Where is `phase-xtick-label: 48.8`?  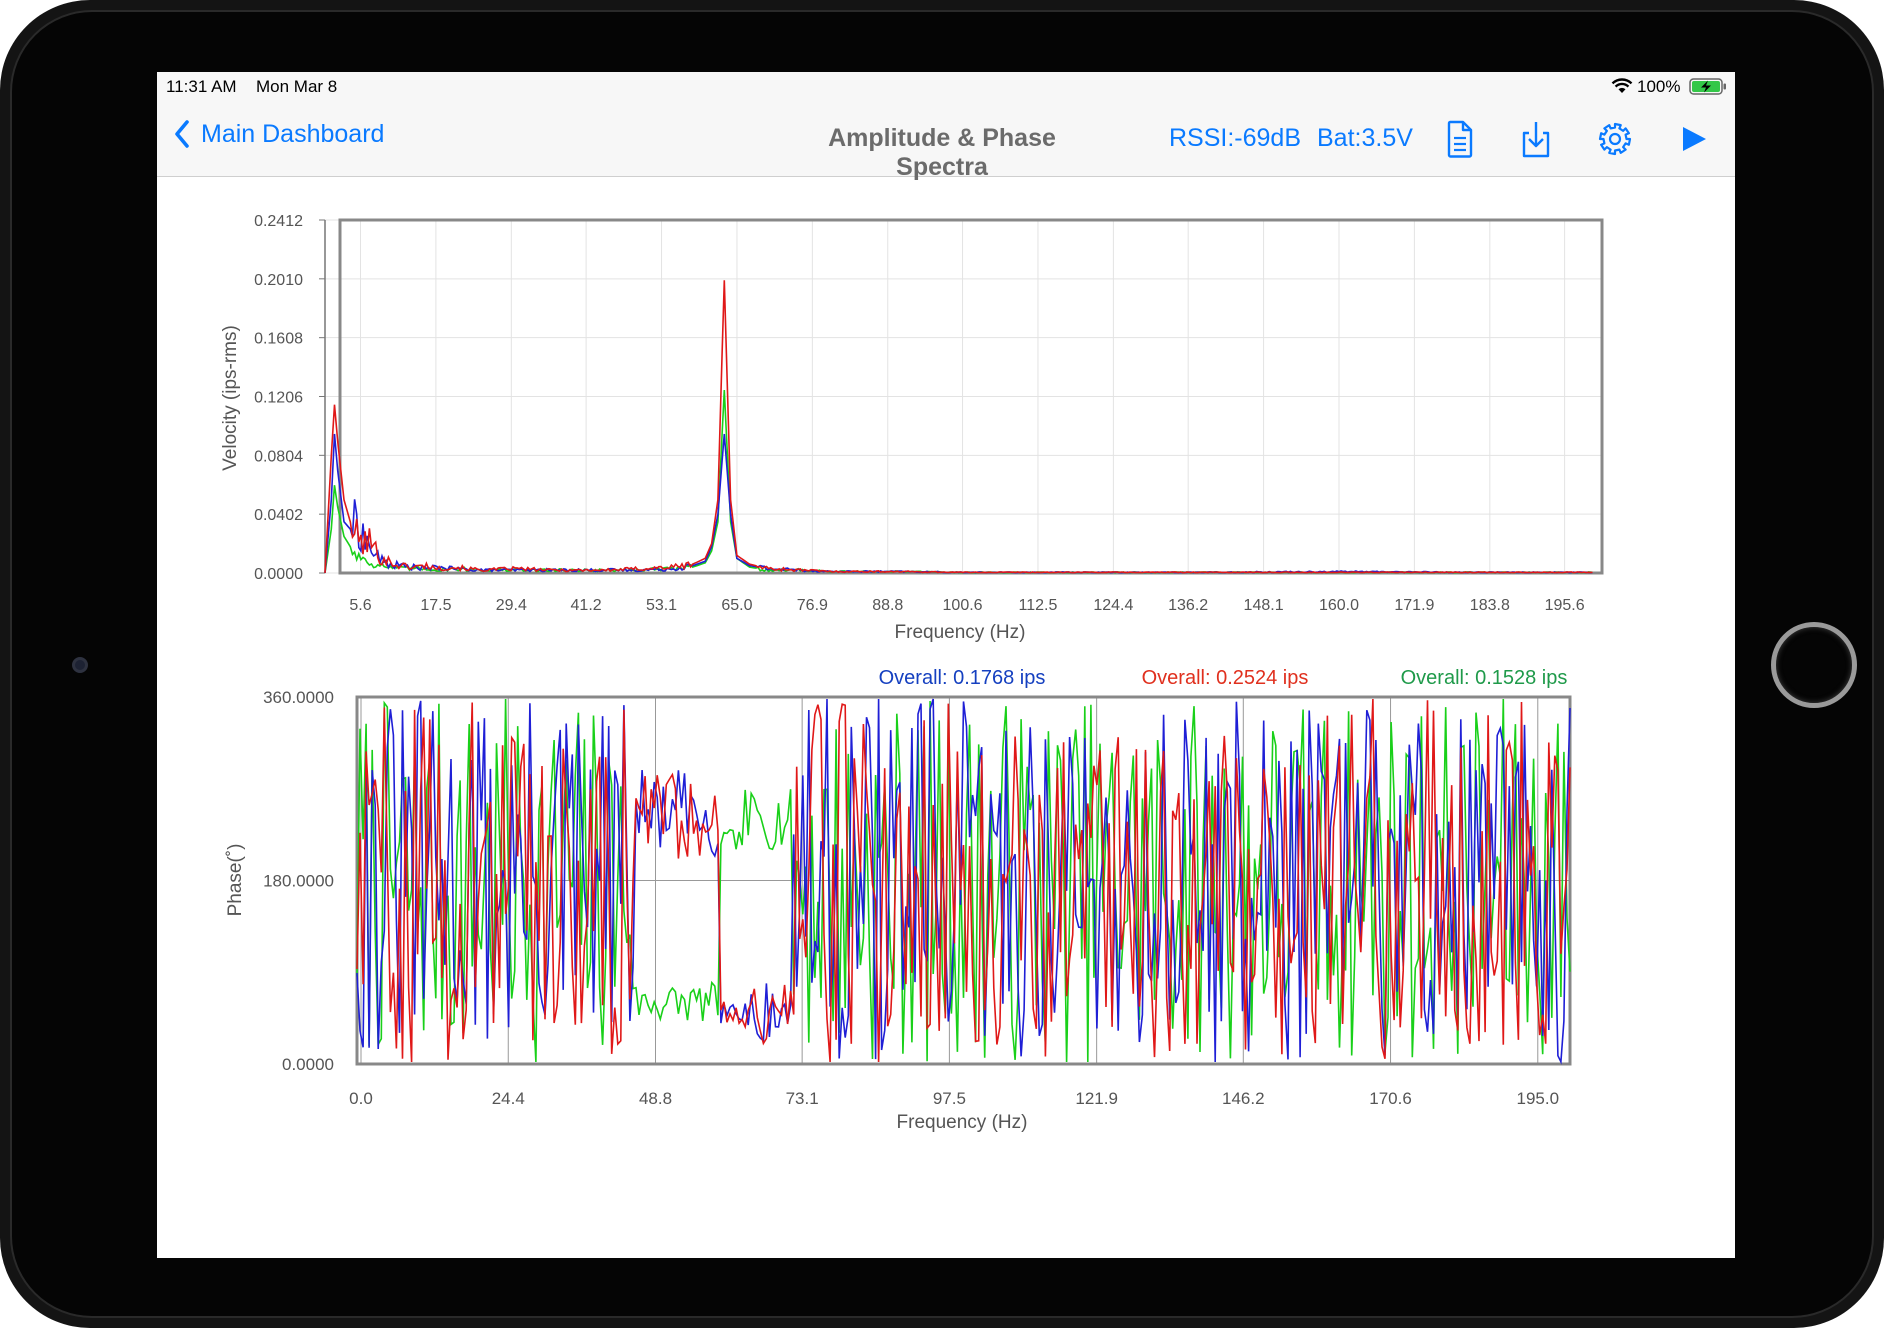 phase-xtick-label: 48.8 is located at coordinates (655, 1098).